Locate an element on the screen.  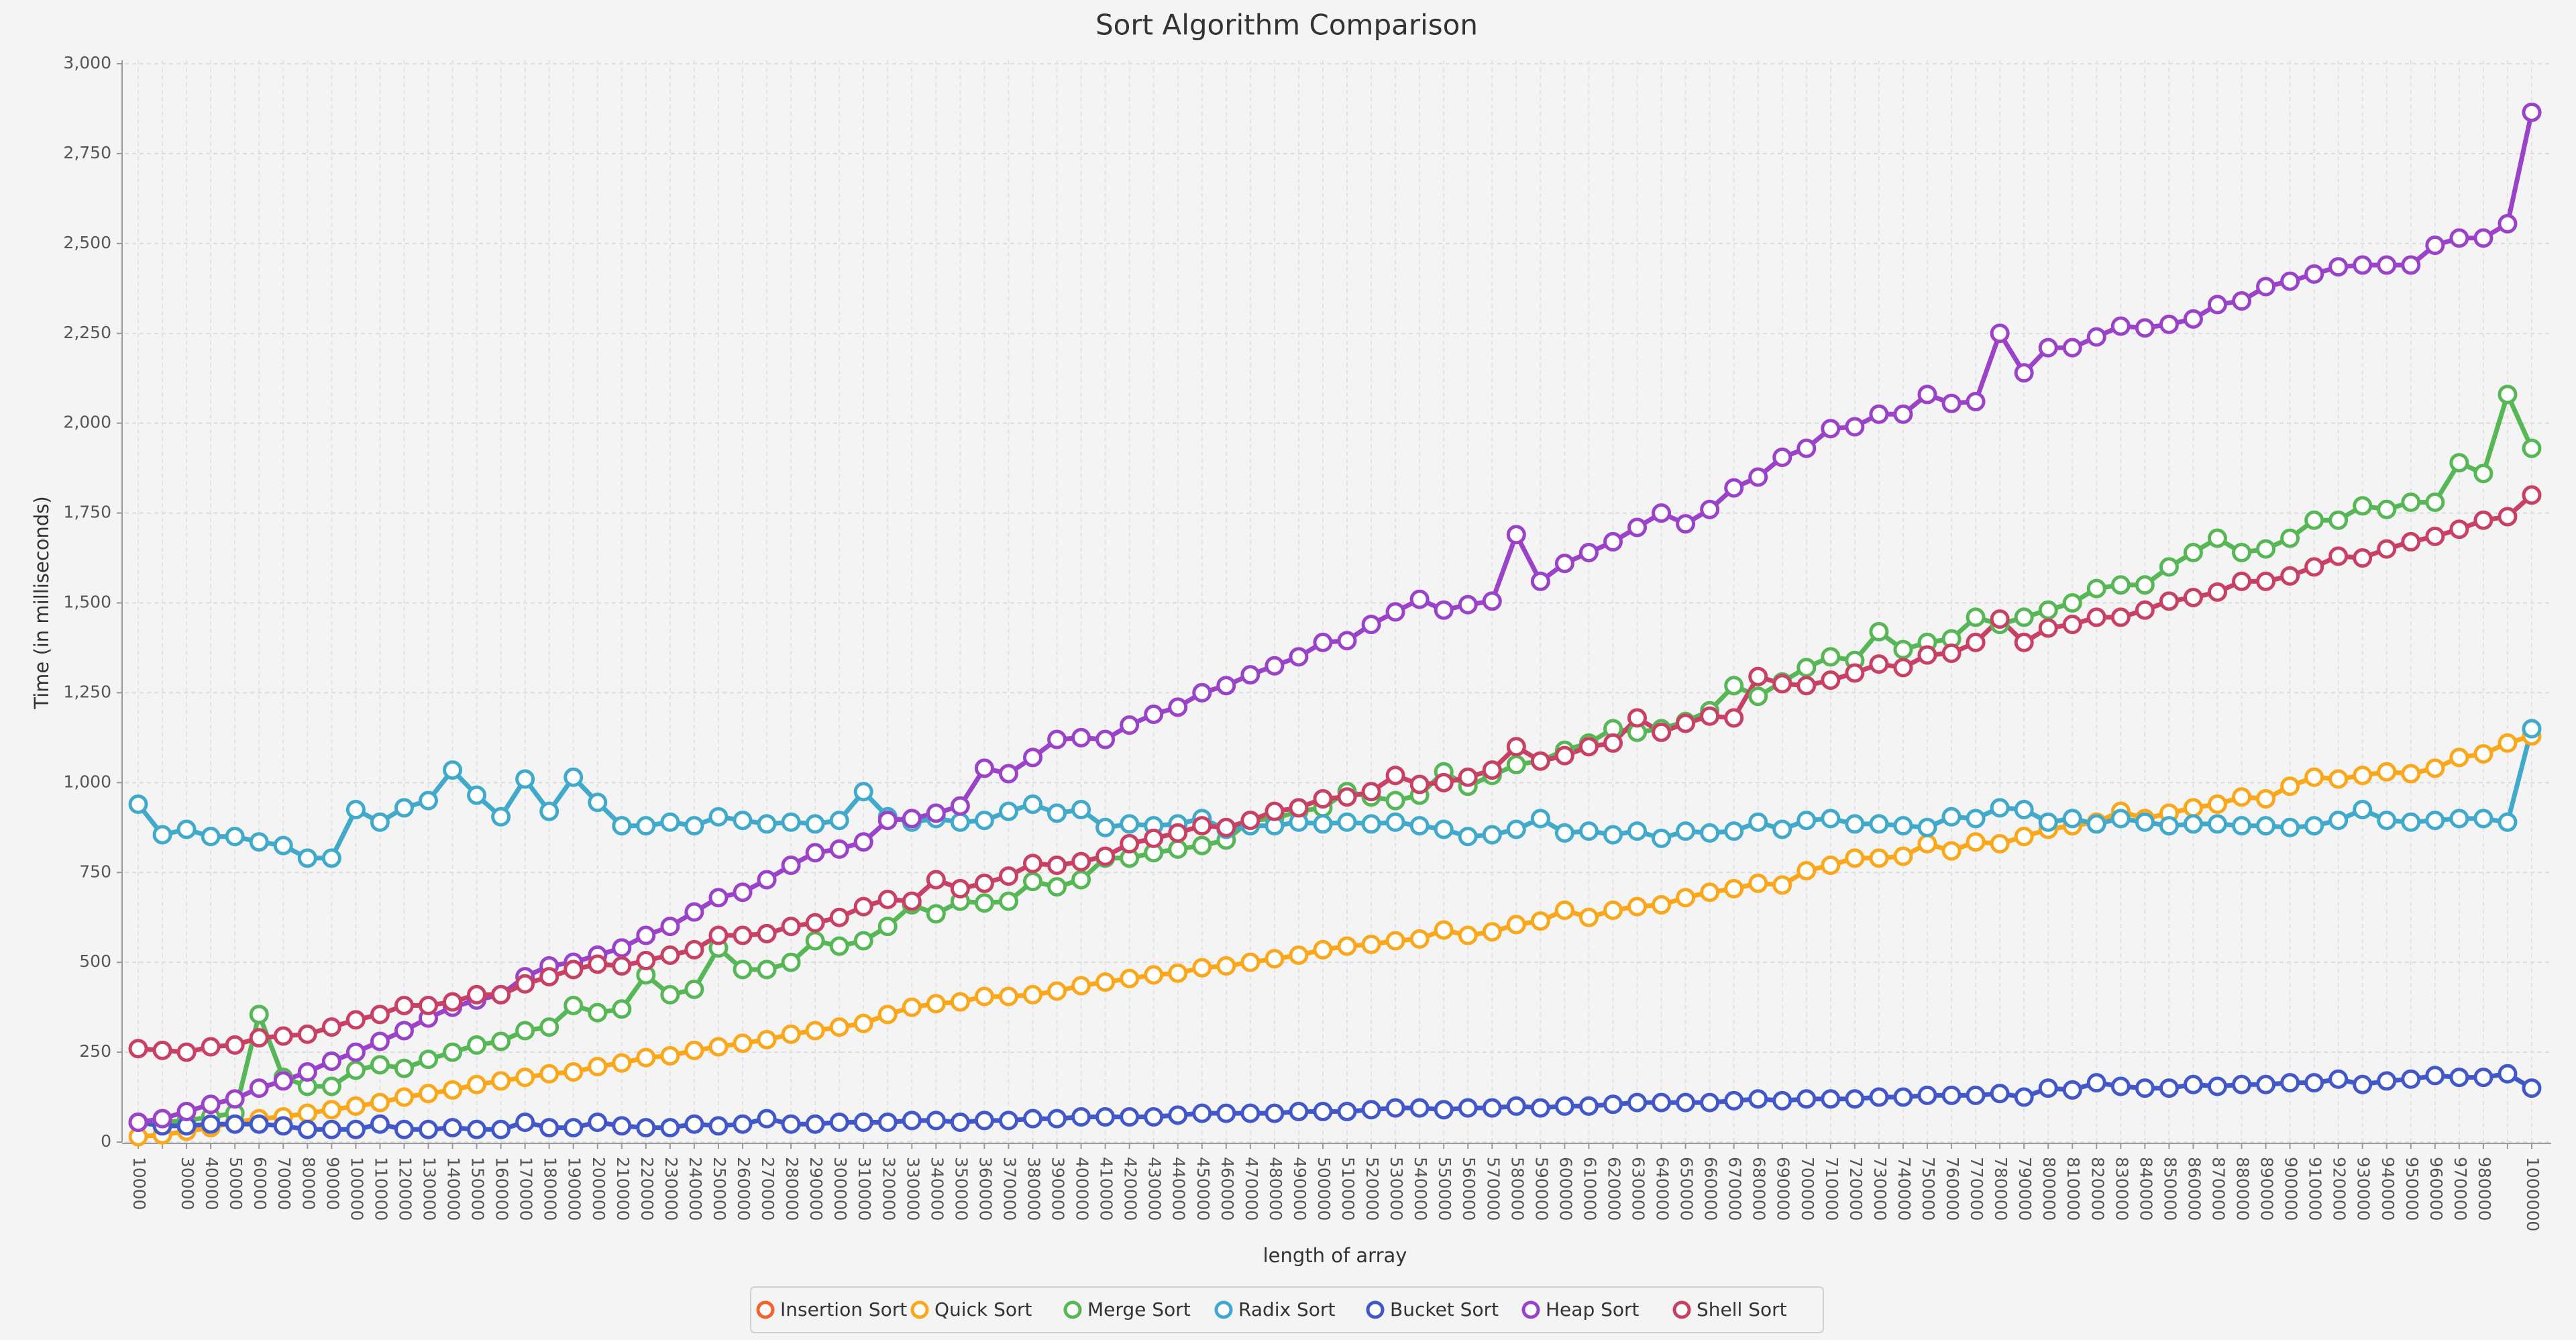
x-tick-label: 850000 is located at coordinates (2170, 1189).